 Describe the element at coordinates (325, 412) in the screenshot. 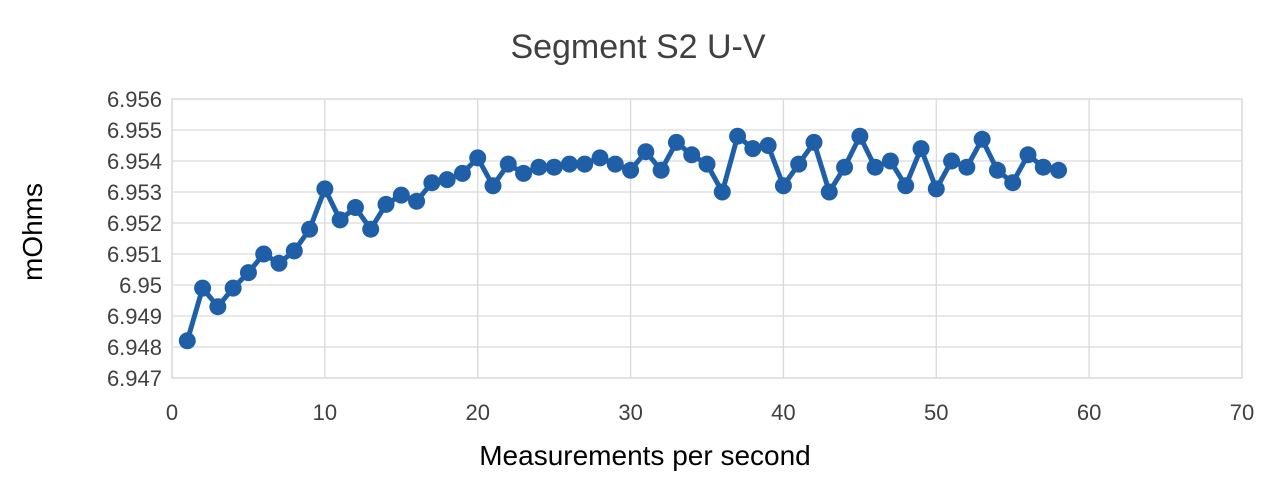

I see `x-tick-label: 10` at that location.